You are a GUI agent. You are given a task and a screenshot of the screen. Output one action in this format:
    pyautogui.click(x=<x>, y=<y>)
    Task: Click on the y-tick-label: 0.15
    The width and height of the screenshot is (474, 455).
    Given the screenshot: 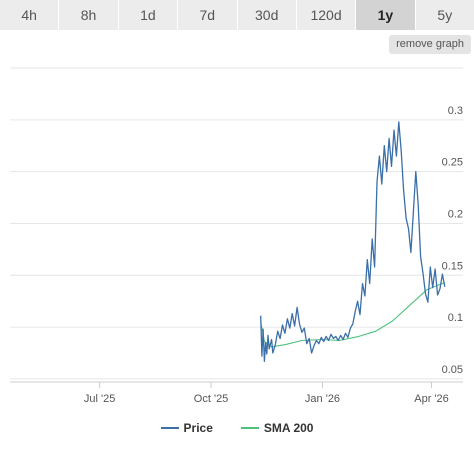 What is the action you would take?
    pyautogui.click(x=452, y=266)
    